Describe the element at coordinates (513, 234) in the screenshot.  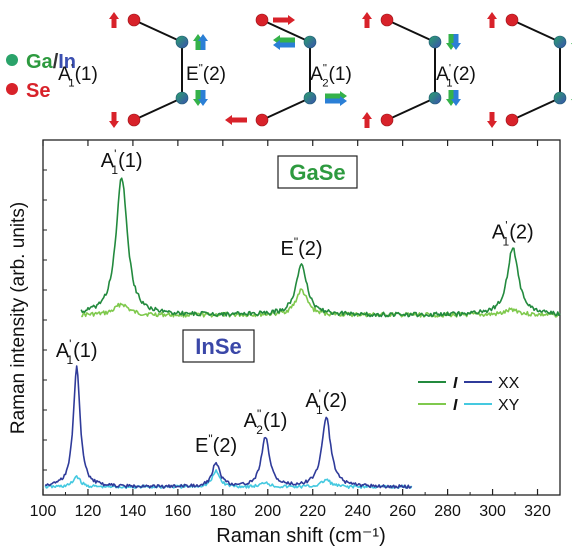
I see `gase-peak-label: A' 1(2)` at that location.